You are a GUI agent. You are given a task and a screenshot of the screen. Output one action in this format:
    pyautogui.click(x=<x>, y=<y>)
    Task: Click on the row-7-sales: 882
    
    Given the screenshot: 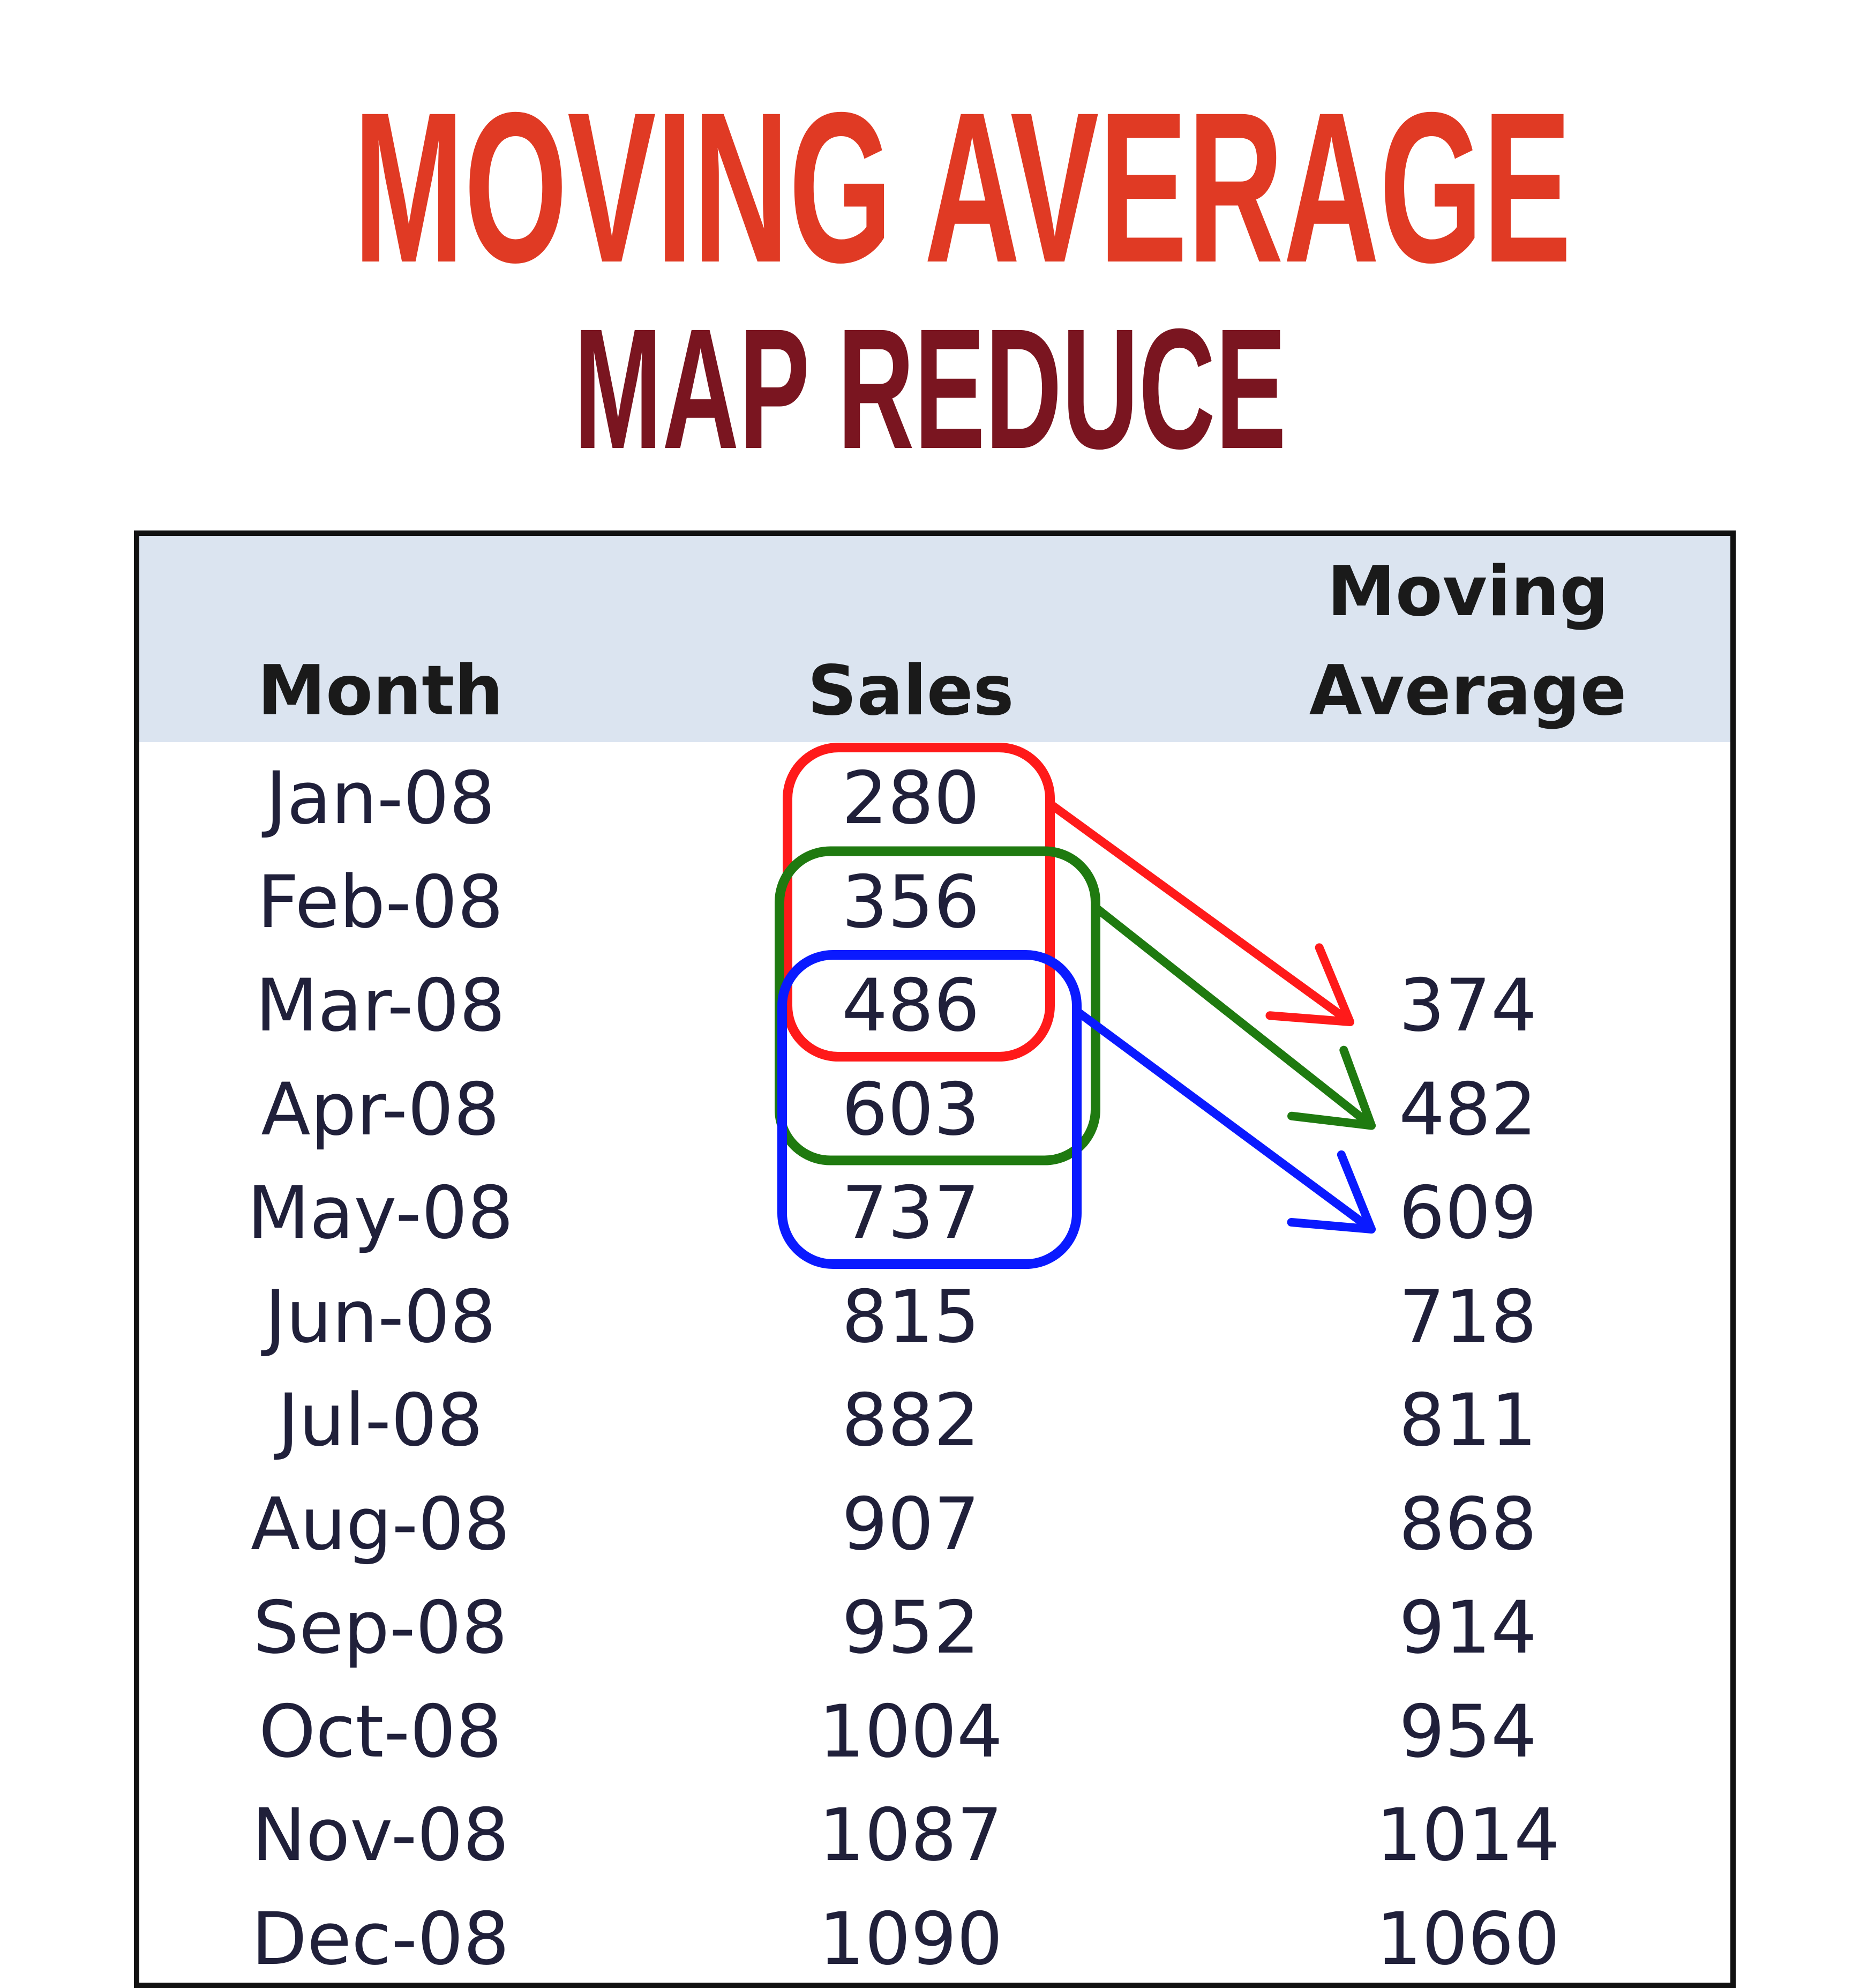 What is the action you would take?
    pyautogui.click(x=911, y=1420)
    